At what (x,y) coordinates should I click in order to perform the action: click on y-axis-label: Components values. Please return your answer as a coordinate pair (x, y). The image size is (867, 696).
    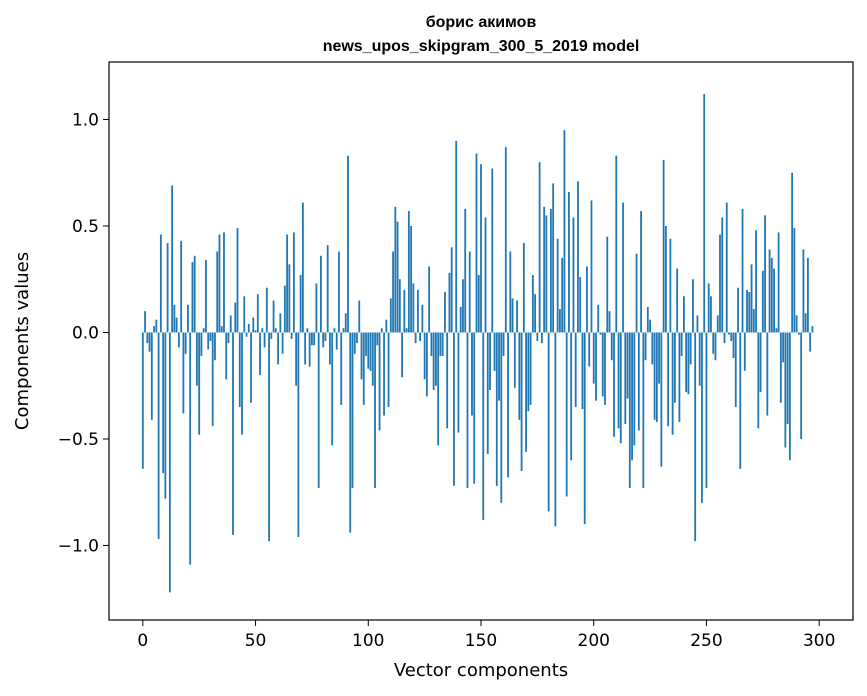
    Looking at the image, I should click on (22, 341).